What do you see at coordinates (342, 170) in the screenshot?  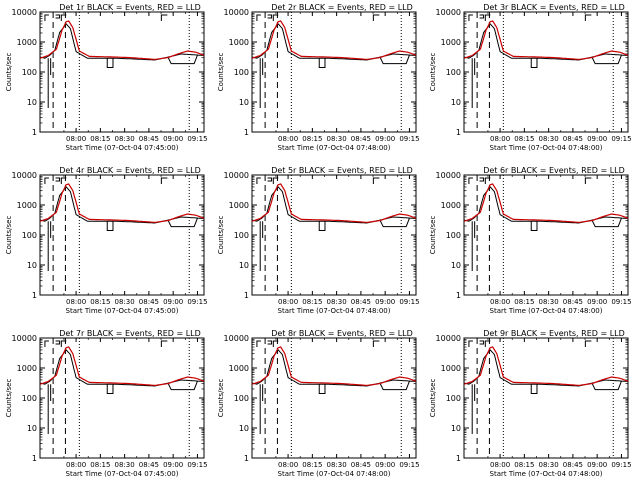 I see `panel-title: Det 5r BLACK = Events, RED = LLD` at bounding box center [342, 170].